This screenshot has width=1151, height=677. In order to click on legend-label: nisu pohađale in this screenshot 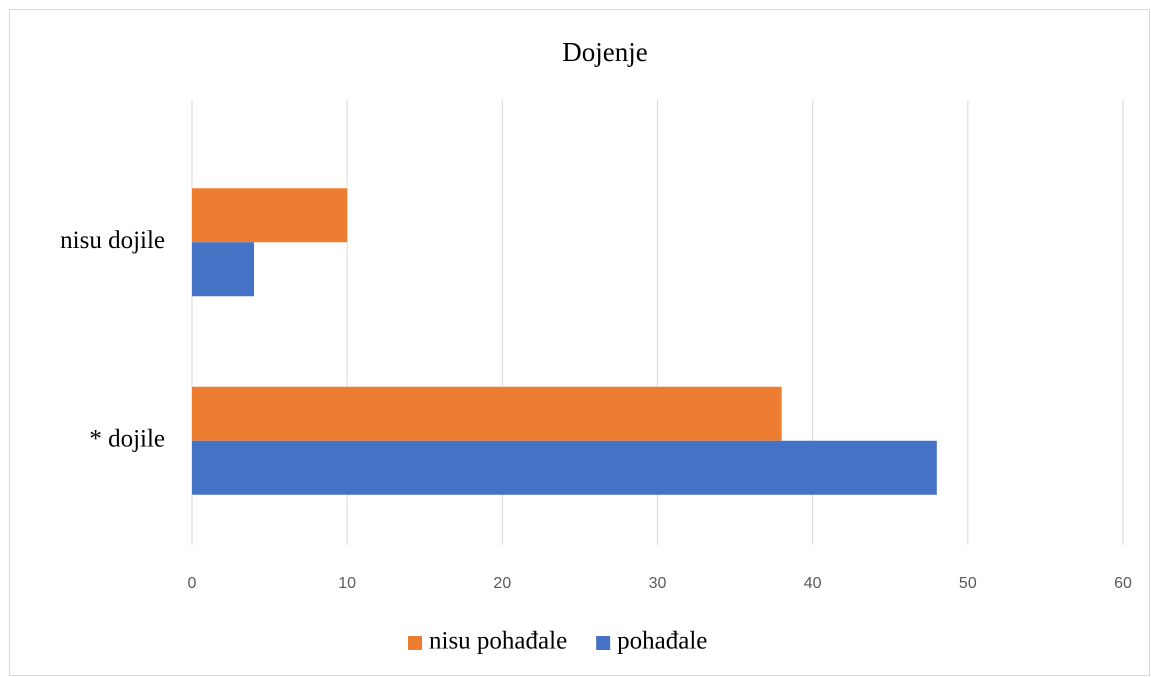, I will do `click(498, 641)`.